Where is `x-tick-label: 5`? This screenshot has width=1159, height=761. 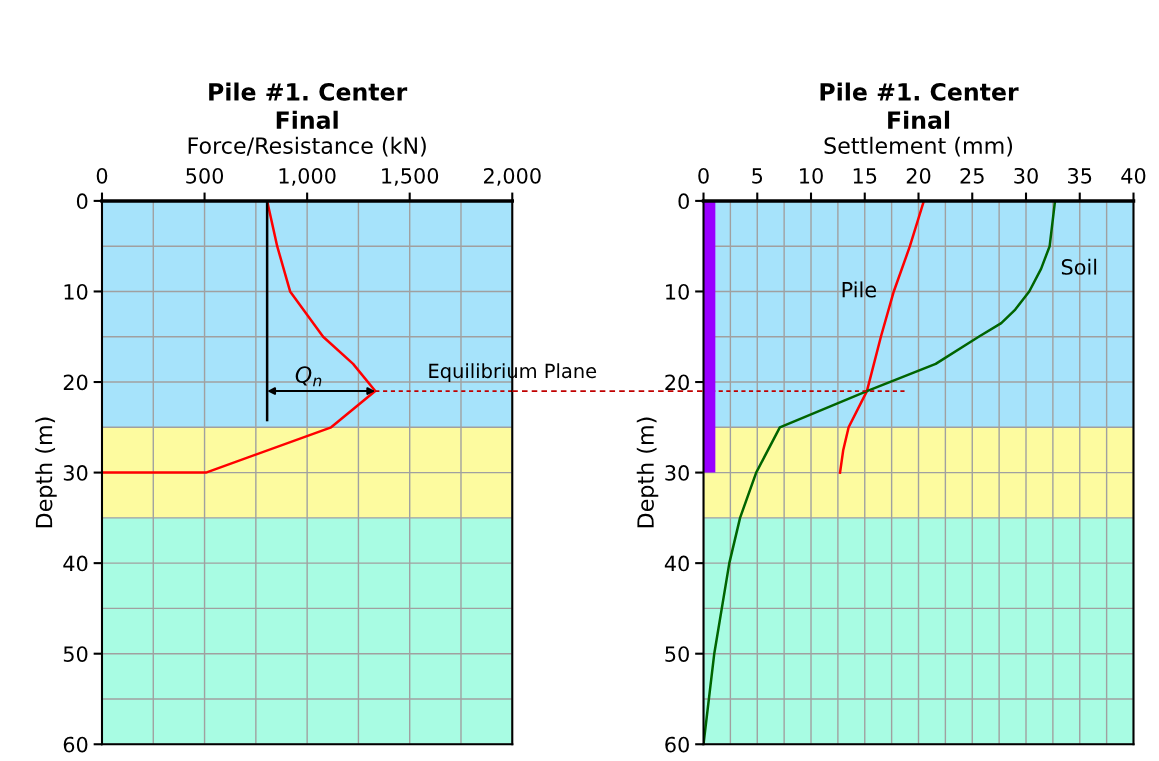 x-tick-label: 5 is located at coordinates (757, 176).